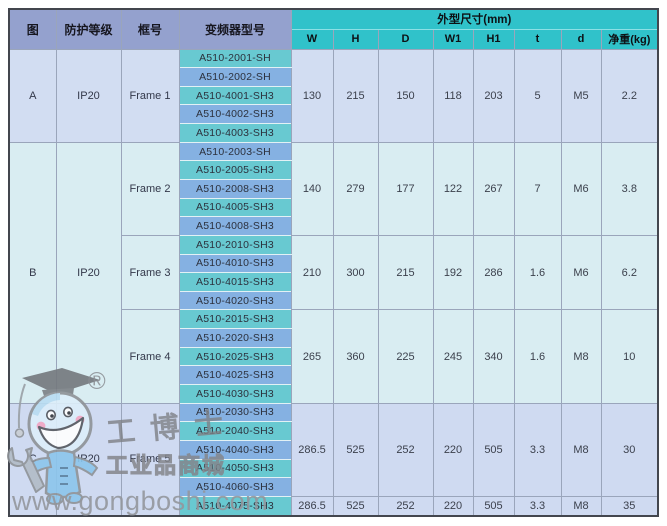 The image size is (667, 526). I want to click on table-row: A510-4050-SH3, so click(333, 468).